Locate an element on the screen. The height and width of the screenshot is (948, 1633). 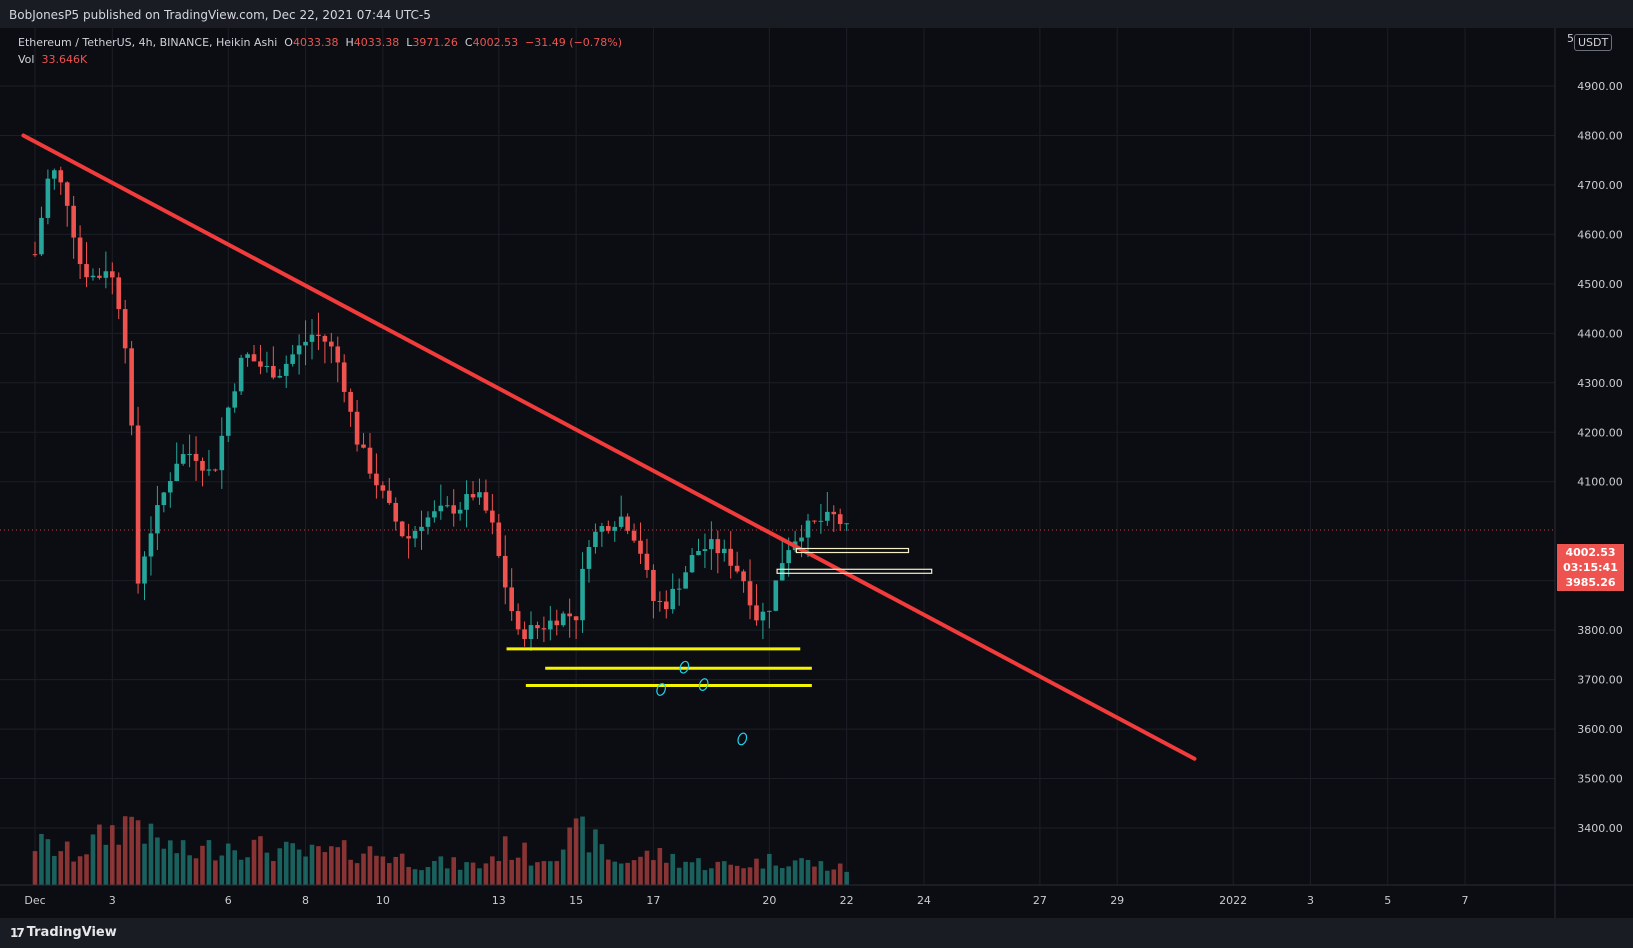
close-value: 4002.53 is located at coordinates (495, 42).